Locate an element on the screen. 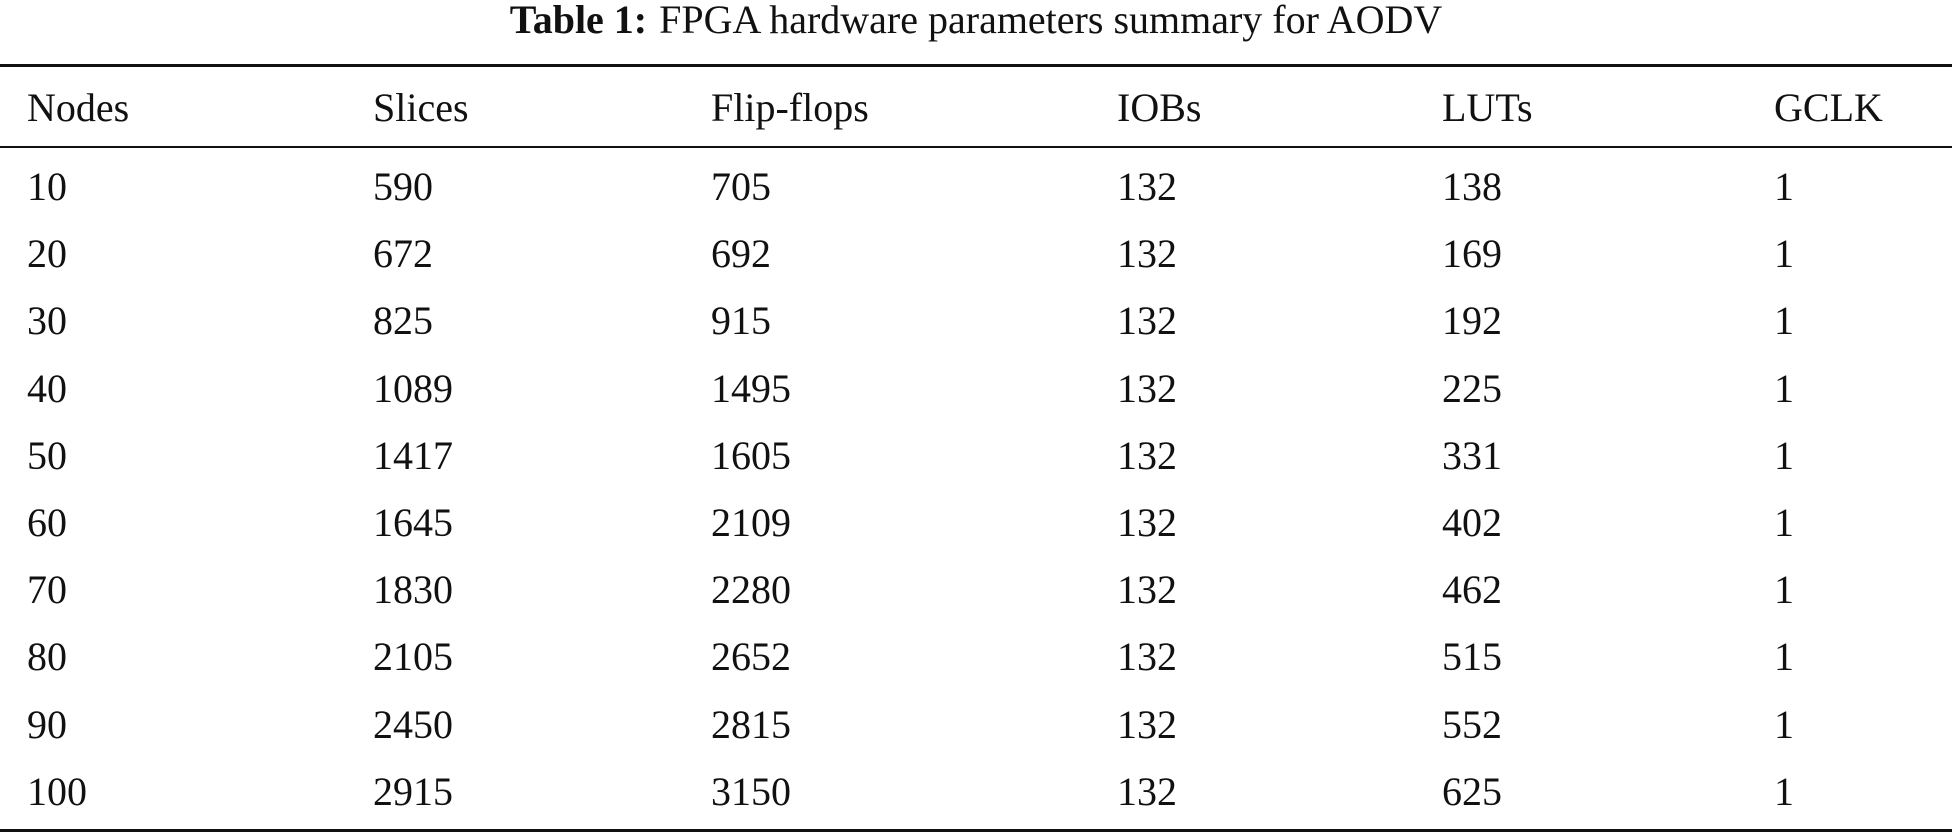 The height and width of the screenshot is (833, 1952). caption-label: Table 1: is located at coordinates (578, 21).